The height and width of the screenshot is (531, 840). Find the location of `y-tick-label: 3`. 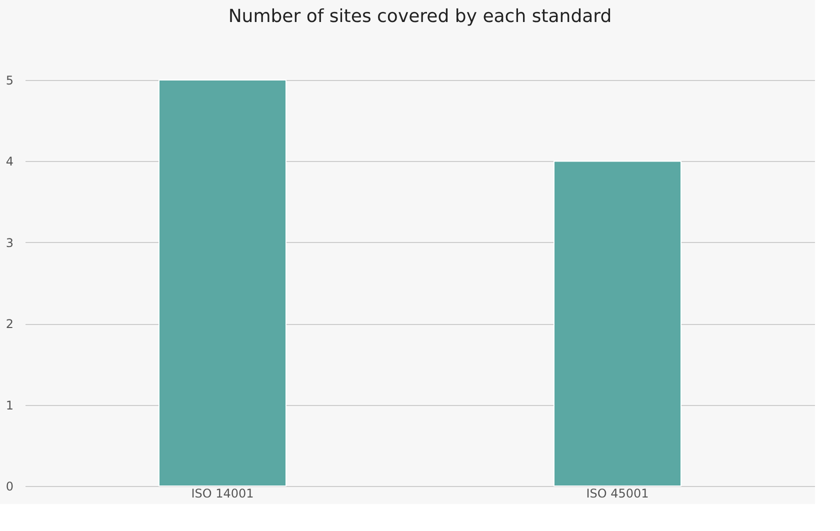

y-tick-label: 3 is located at coordinates (10, 243).